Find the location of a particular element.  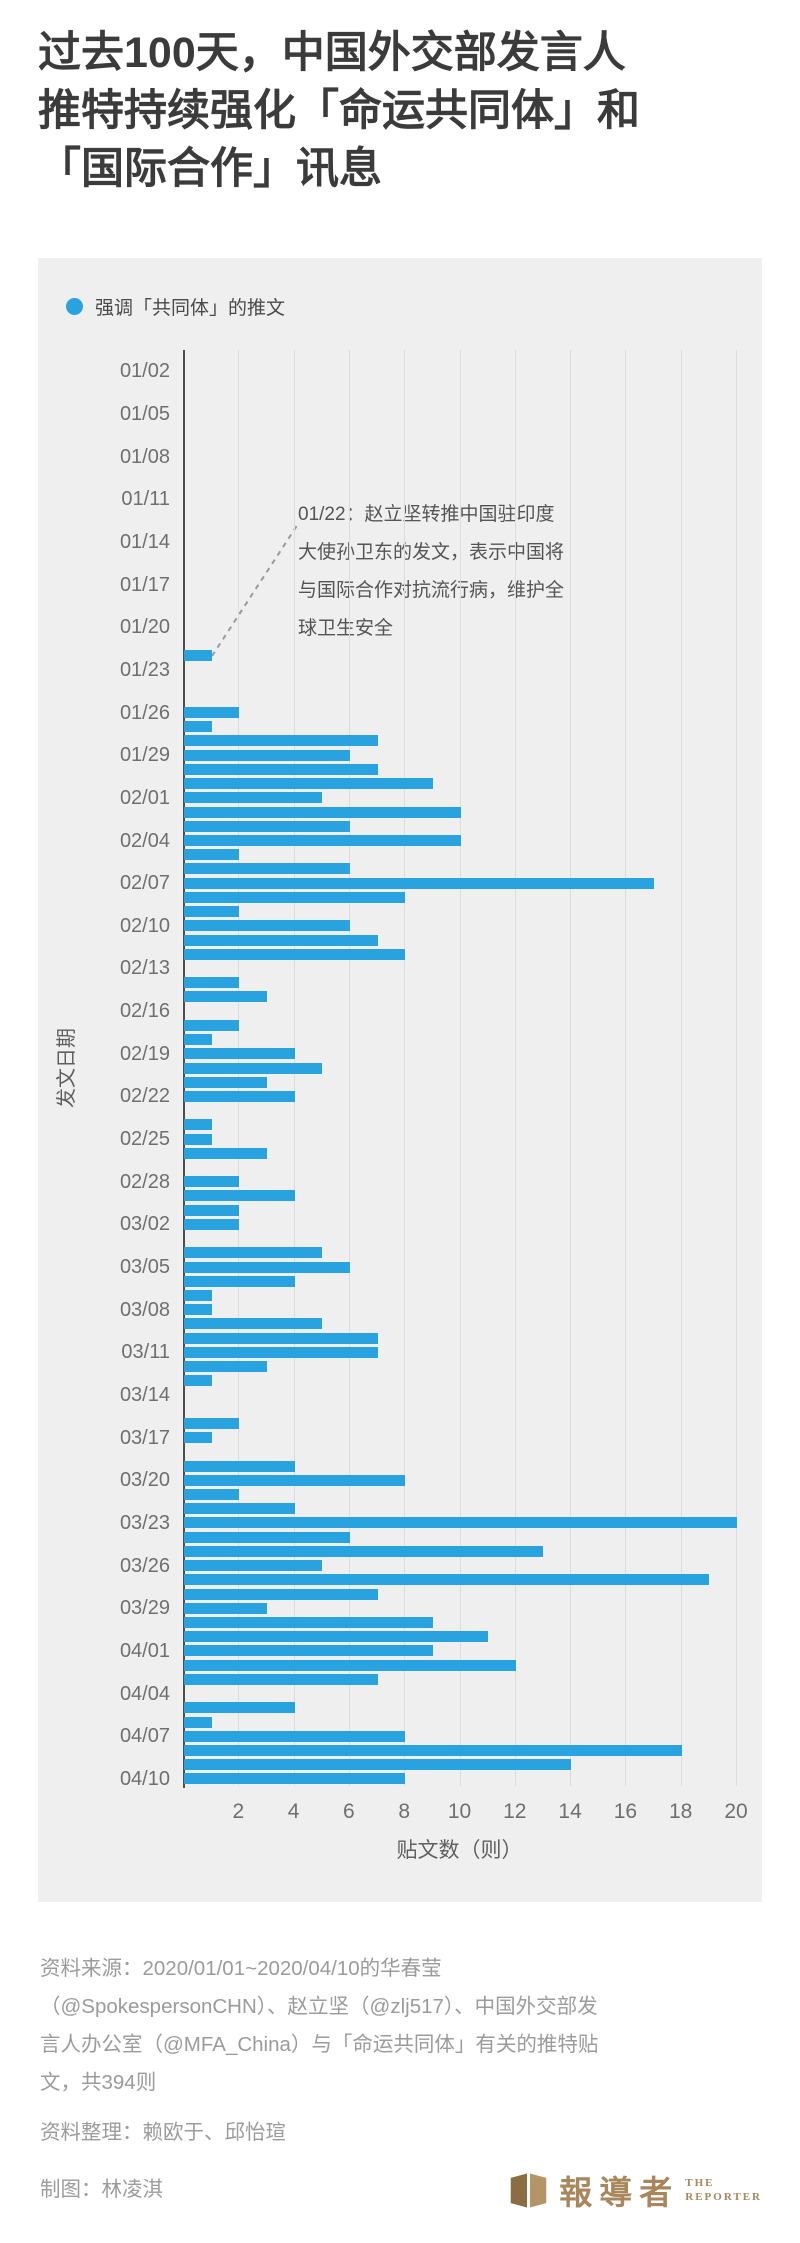

x-tick-label: 14 is located at coordinates (570, 1812).